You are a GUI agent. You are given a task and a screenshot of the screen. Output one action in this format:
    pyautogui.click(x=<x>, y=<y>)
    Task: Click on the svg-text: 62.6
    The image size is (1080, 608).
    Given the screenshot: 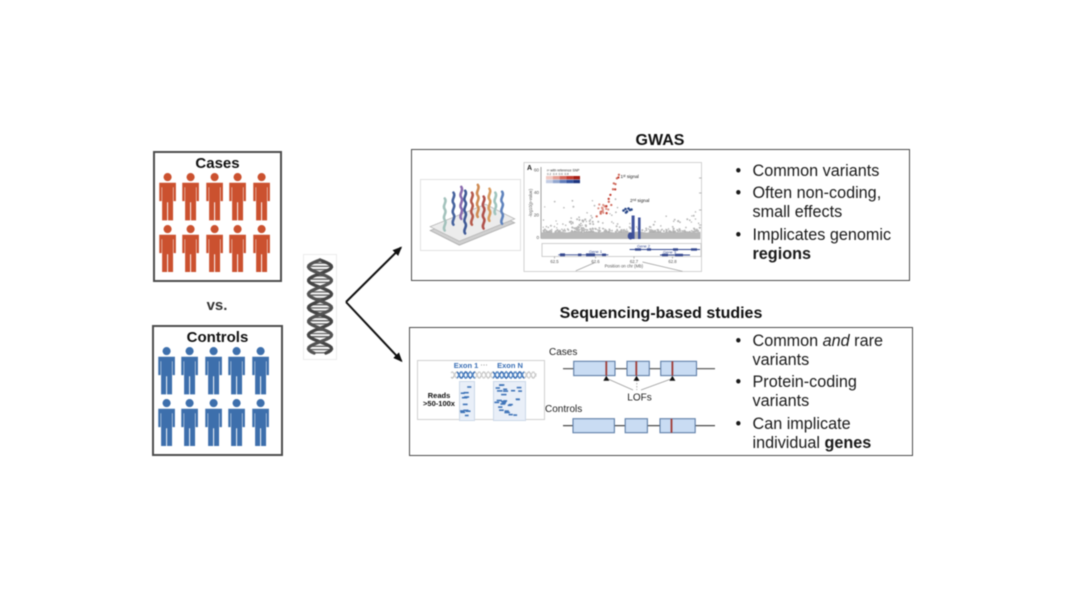 What is the action you would take?
    pyautogui.click(x=595, y=261)
    